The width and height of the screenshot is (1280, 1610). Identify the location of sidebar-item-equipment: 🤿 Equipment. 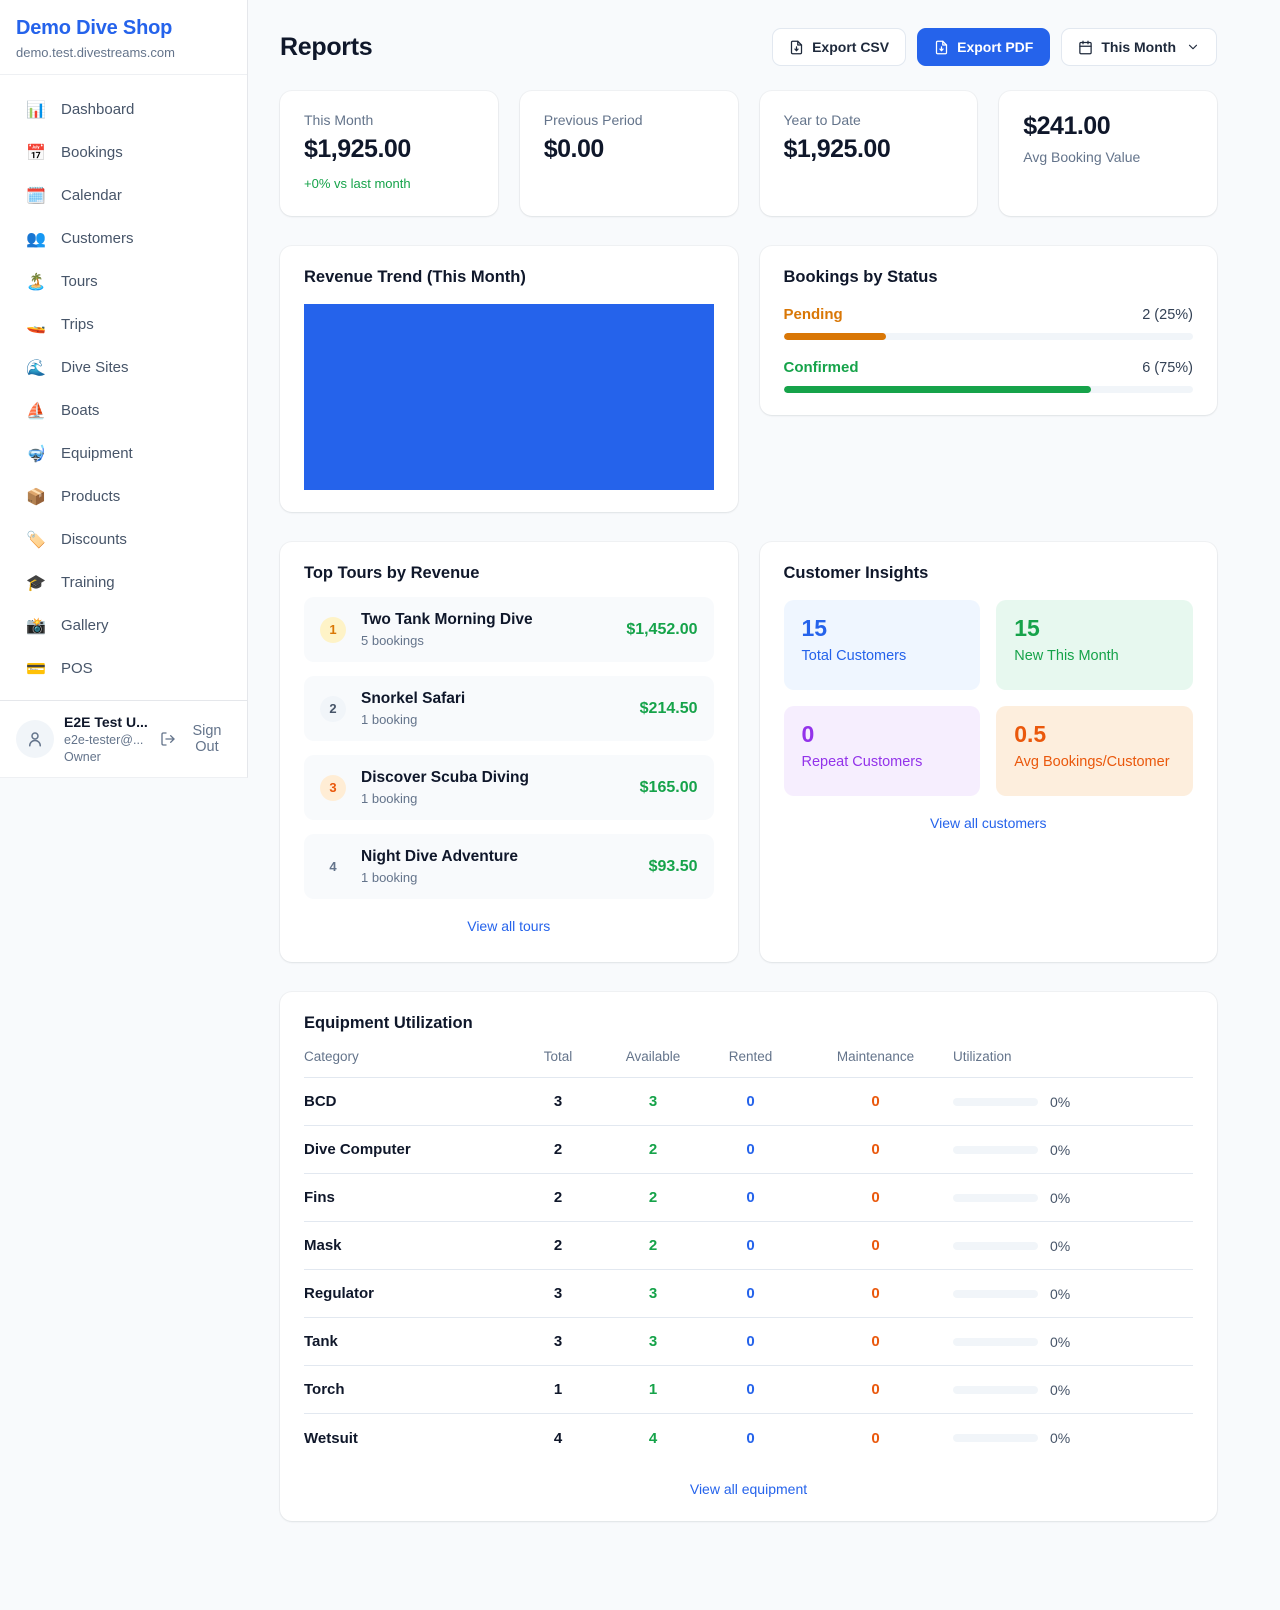
(123, 453).